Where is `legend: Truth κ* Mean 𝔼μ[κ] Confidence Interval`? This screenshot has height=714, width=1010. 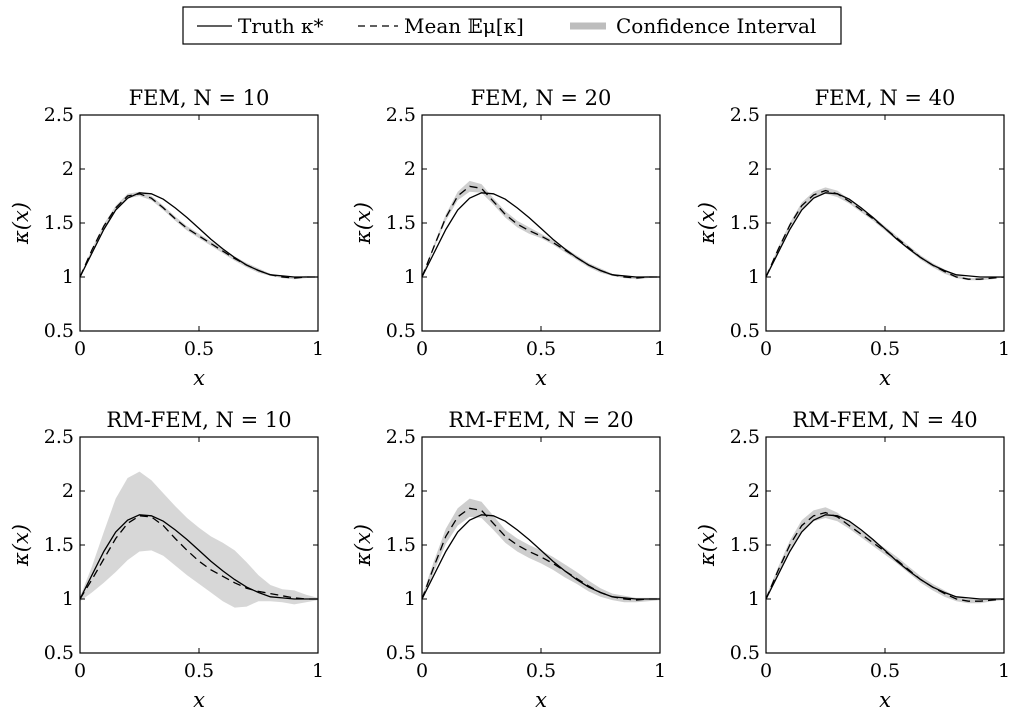
legend: Truth κ* Mean 𝔼μ[κ] Confidence Interval is located at coordinates (512, 25).